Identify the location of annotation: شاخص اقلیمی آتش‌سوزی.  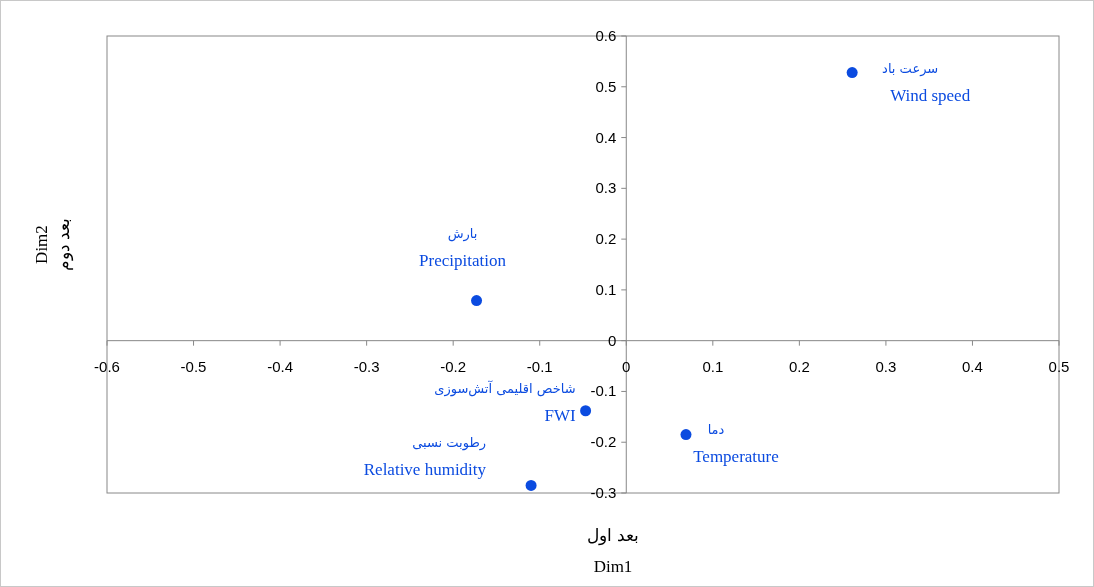
(505, 388).